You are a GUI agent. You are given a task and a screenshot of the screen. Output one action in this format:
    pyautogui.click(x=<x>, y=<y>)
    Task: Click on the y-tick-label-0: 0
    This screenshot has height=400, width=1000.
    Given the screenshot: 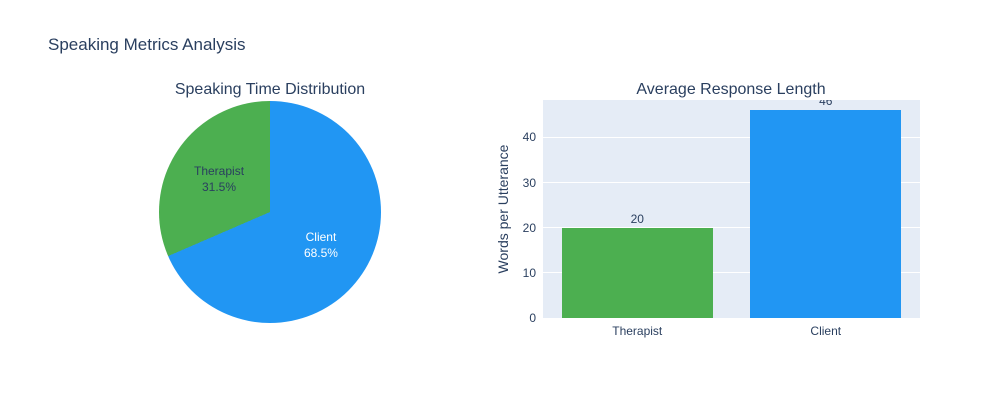 What is the action you would take?
    pyautogui.click(x=532, y=318)
    